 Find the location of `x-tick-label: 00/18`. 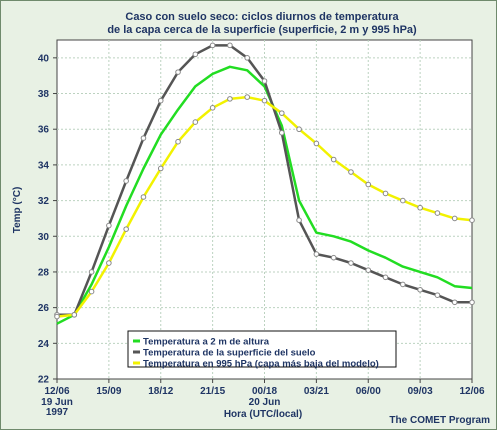

x-tick-label: 00/18 is located at coordinates (264, 391).